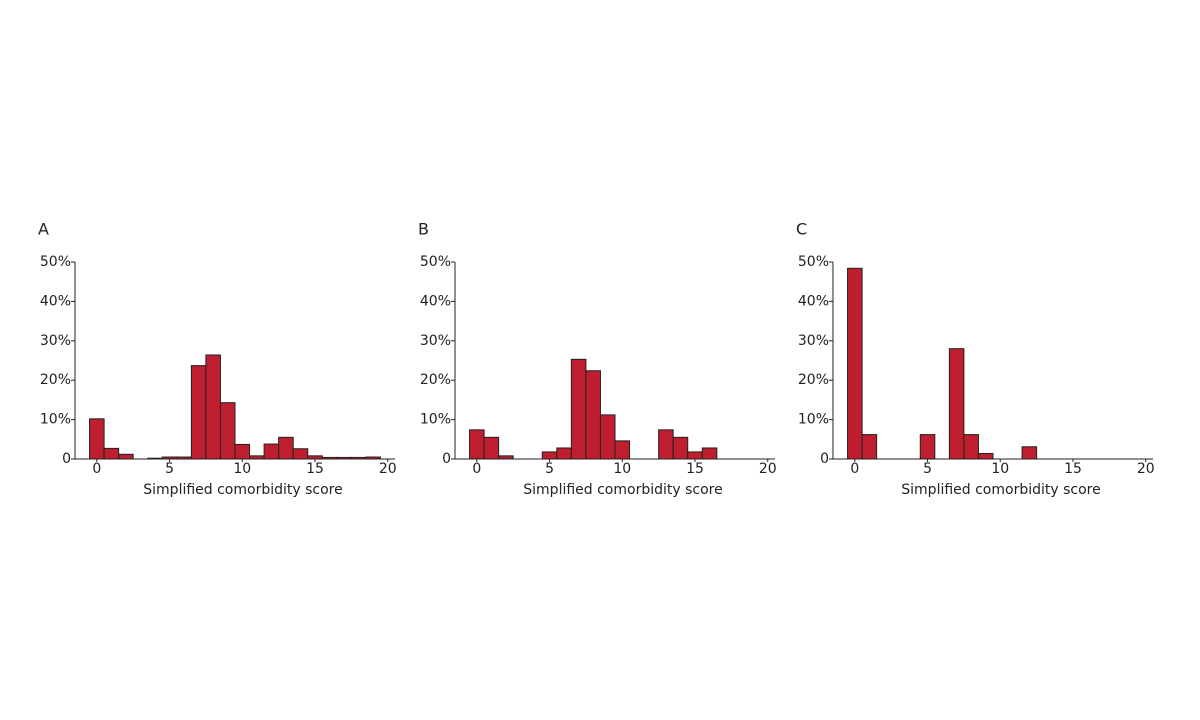  I want to click on panel-label: C, so click(801, 229).